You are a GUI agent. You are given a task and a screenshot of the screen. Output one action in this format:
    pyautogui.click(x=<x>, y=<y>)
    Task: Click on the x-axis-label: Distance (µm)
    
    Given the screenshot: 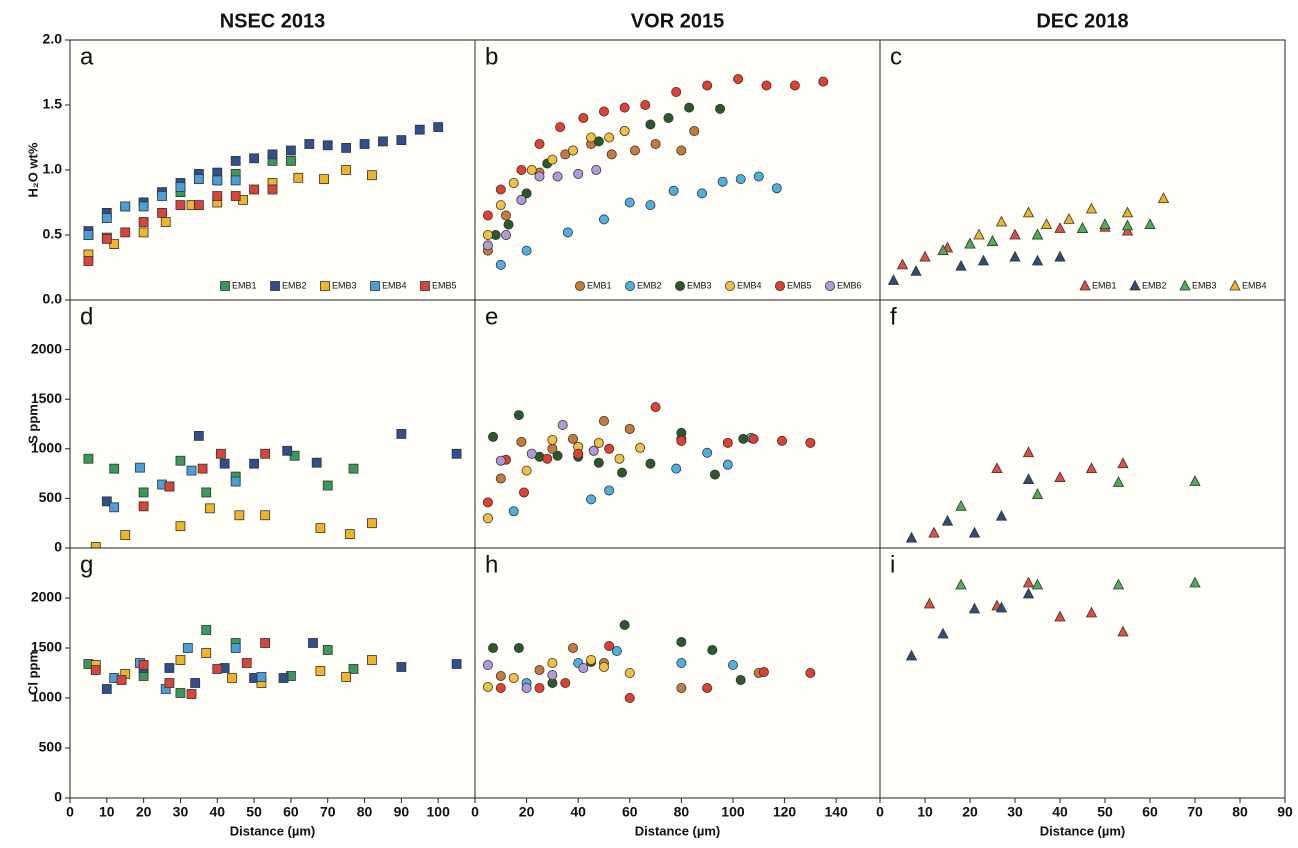 What is the action you would take?
    pyautogui.click(x=273, y=830)
    